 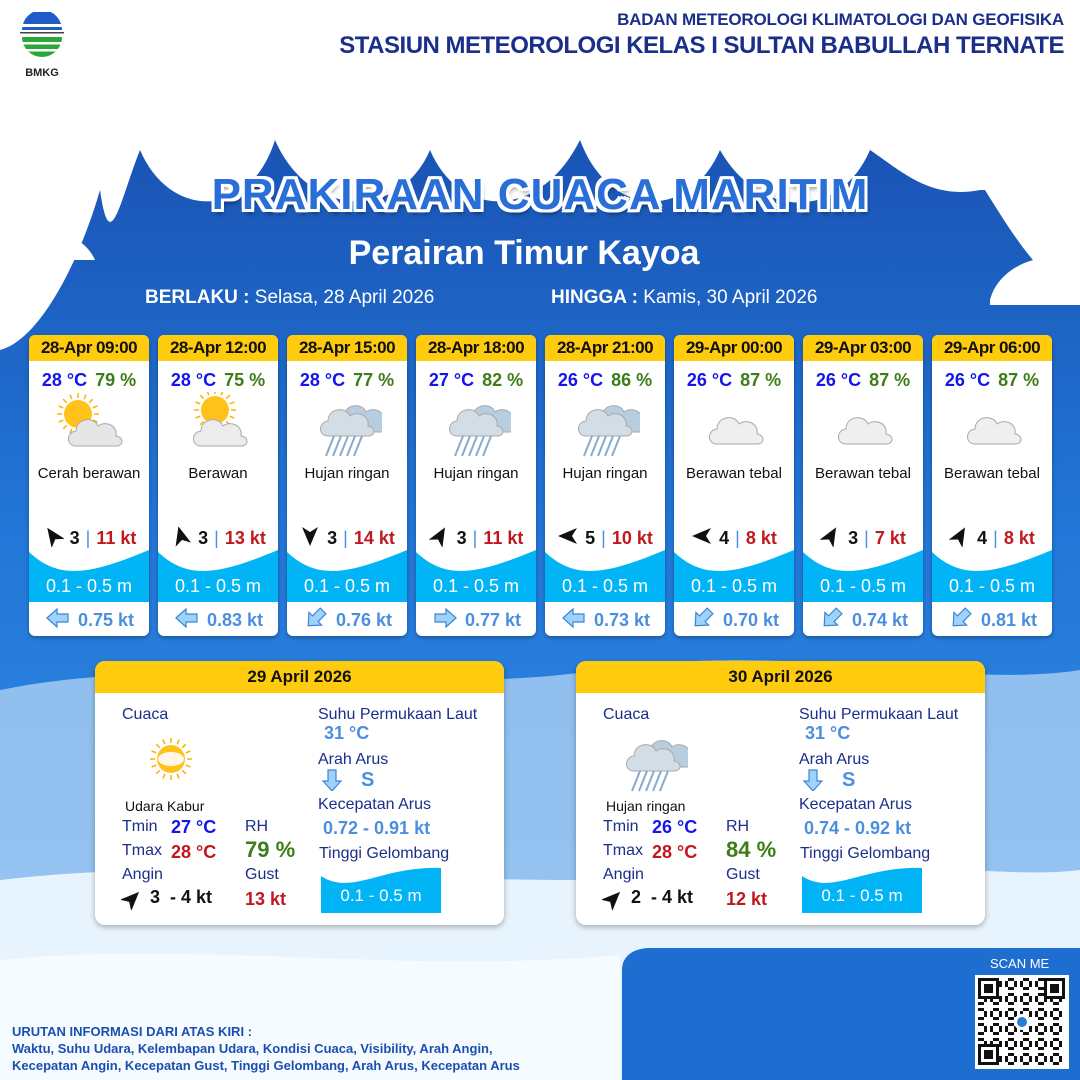 What do you see at coordinates (540, 194) in the screenshot?
I see `page-title: PRAKIRAAN CUACA MARITIM` at bounding box center [540, 194].